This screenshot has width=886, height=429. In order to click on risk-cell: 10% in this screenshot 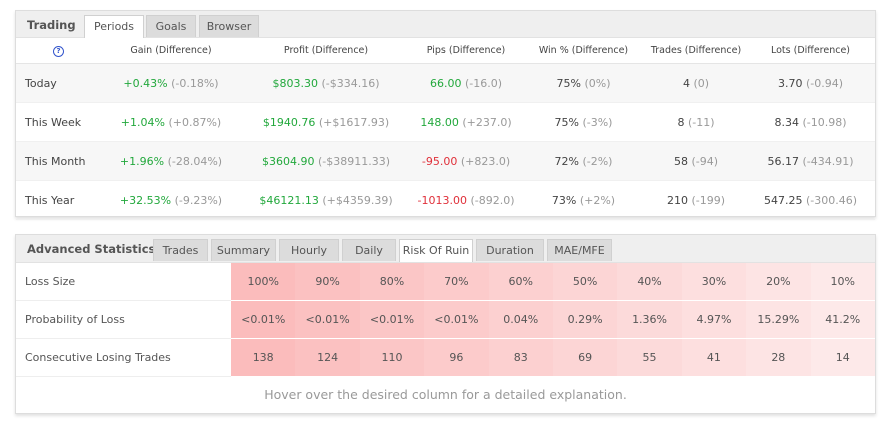, I will do `click(842, 282)`.